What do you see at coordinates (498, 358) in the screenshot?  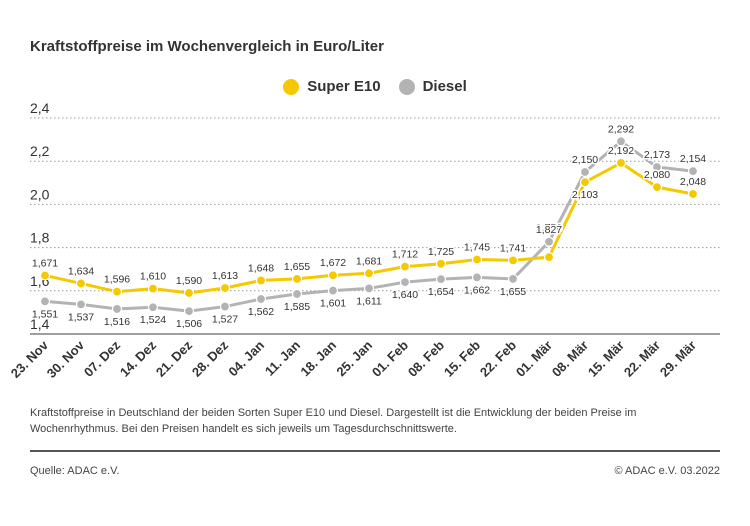 I see `x-tick-label: 22. Feb` at bounding box center [498, 358].